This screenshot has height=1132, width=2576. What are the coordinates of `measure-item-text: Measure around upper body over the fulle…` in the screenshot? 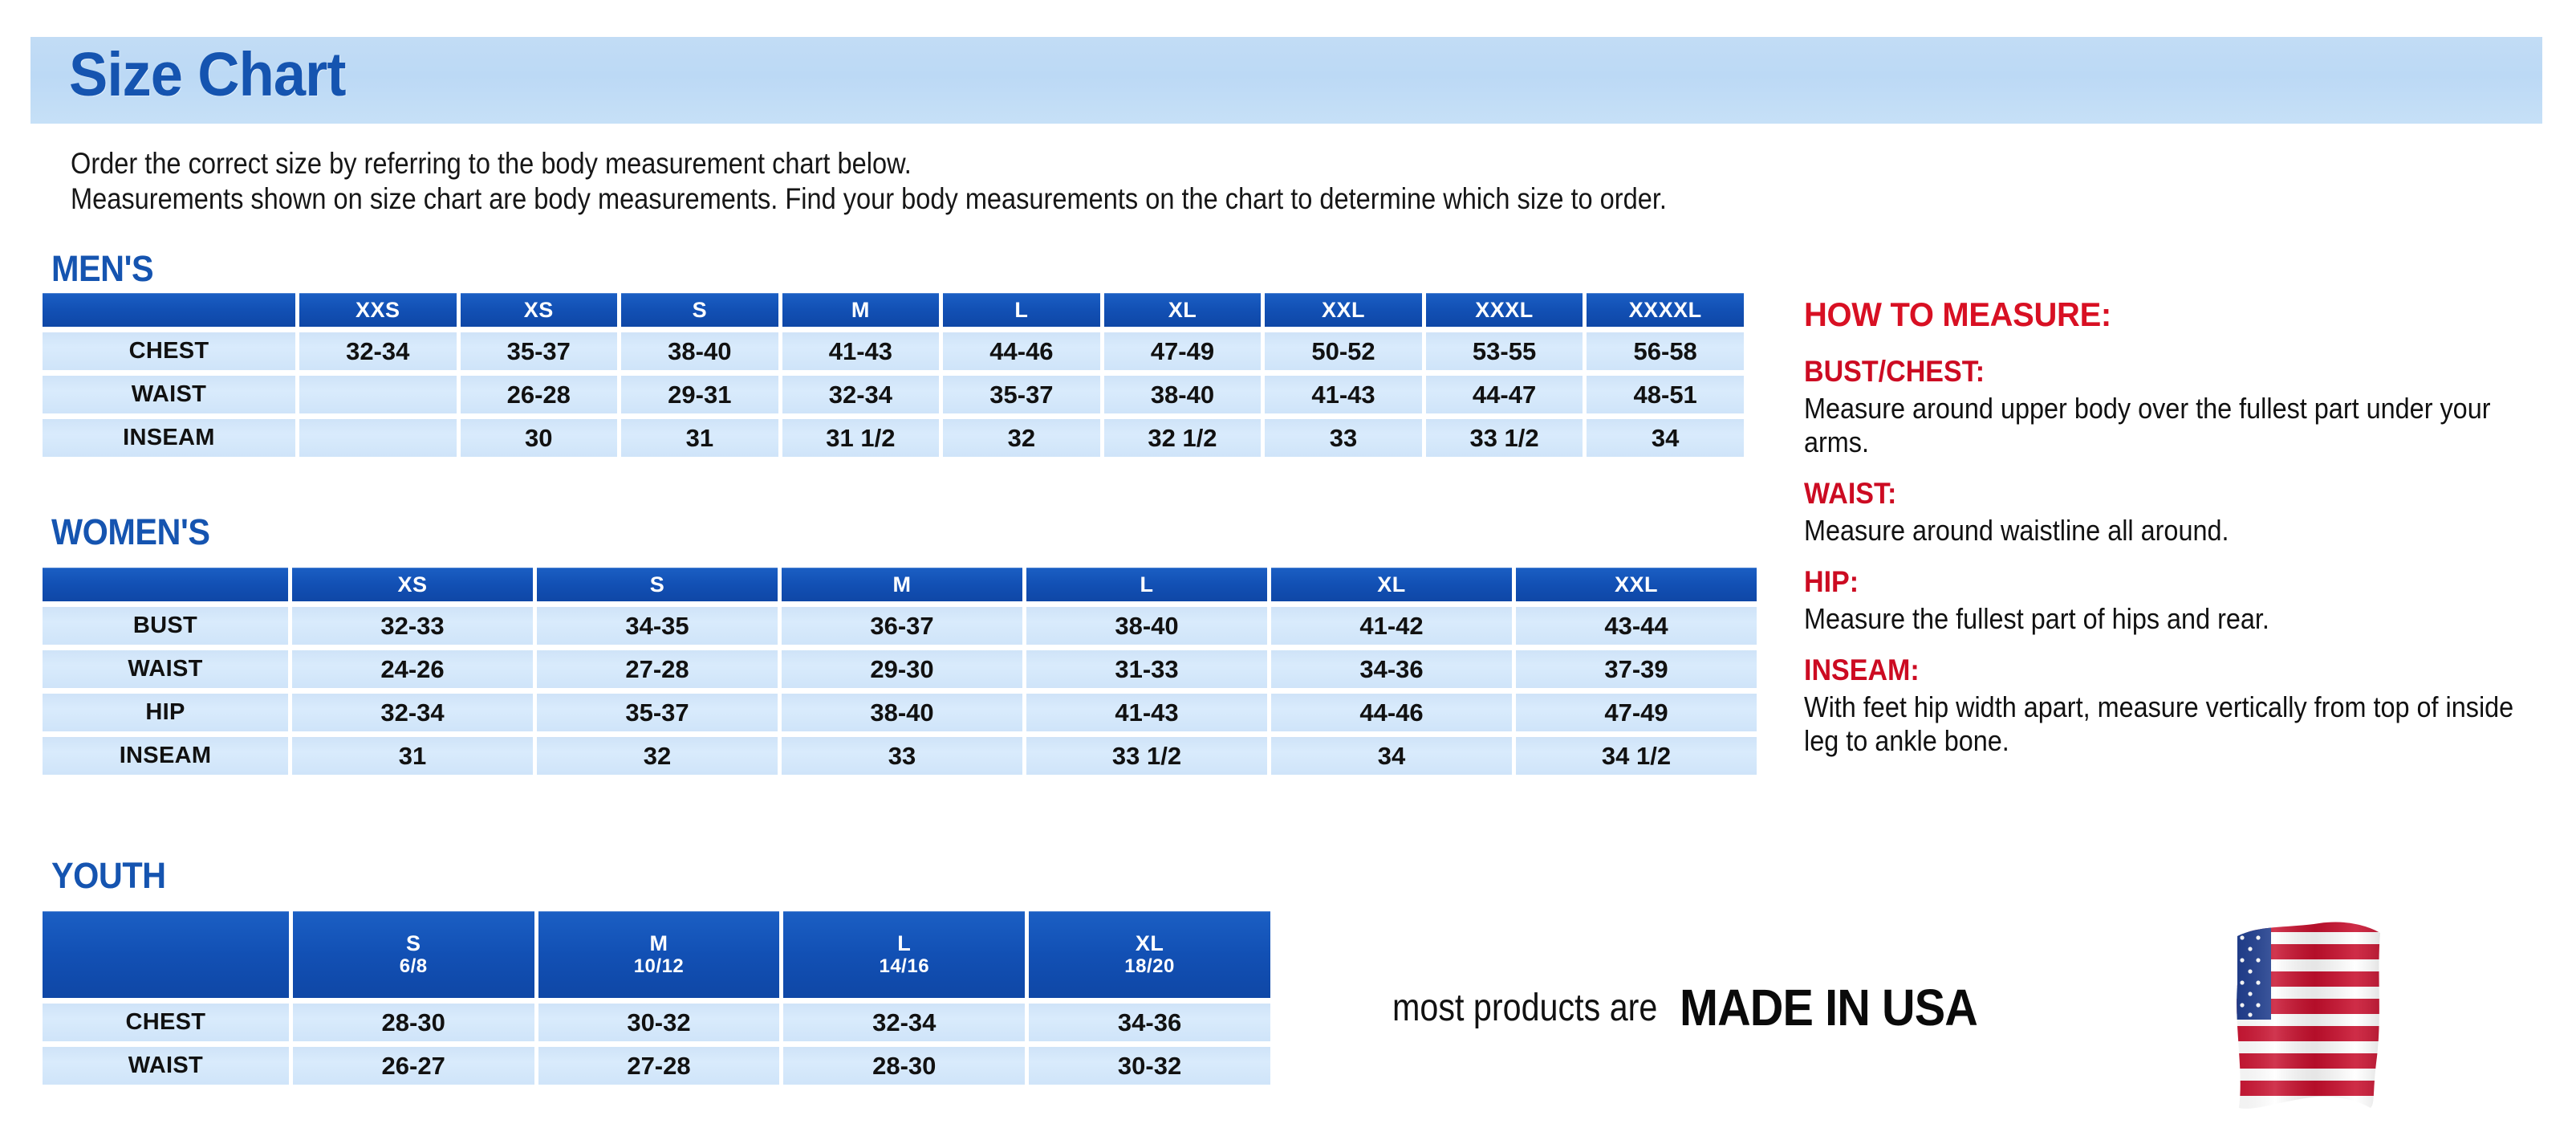 It's located at (2147, 425).